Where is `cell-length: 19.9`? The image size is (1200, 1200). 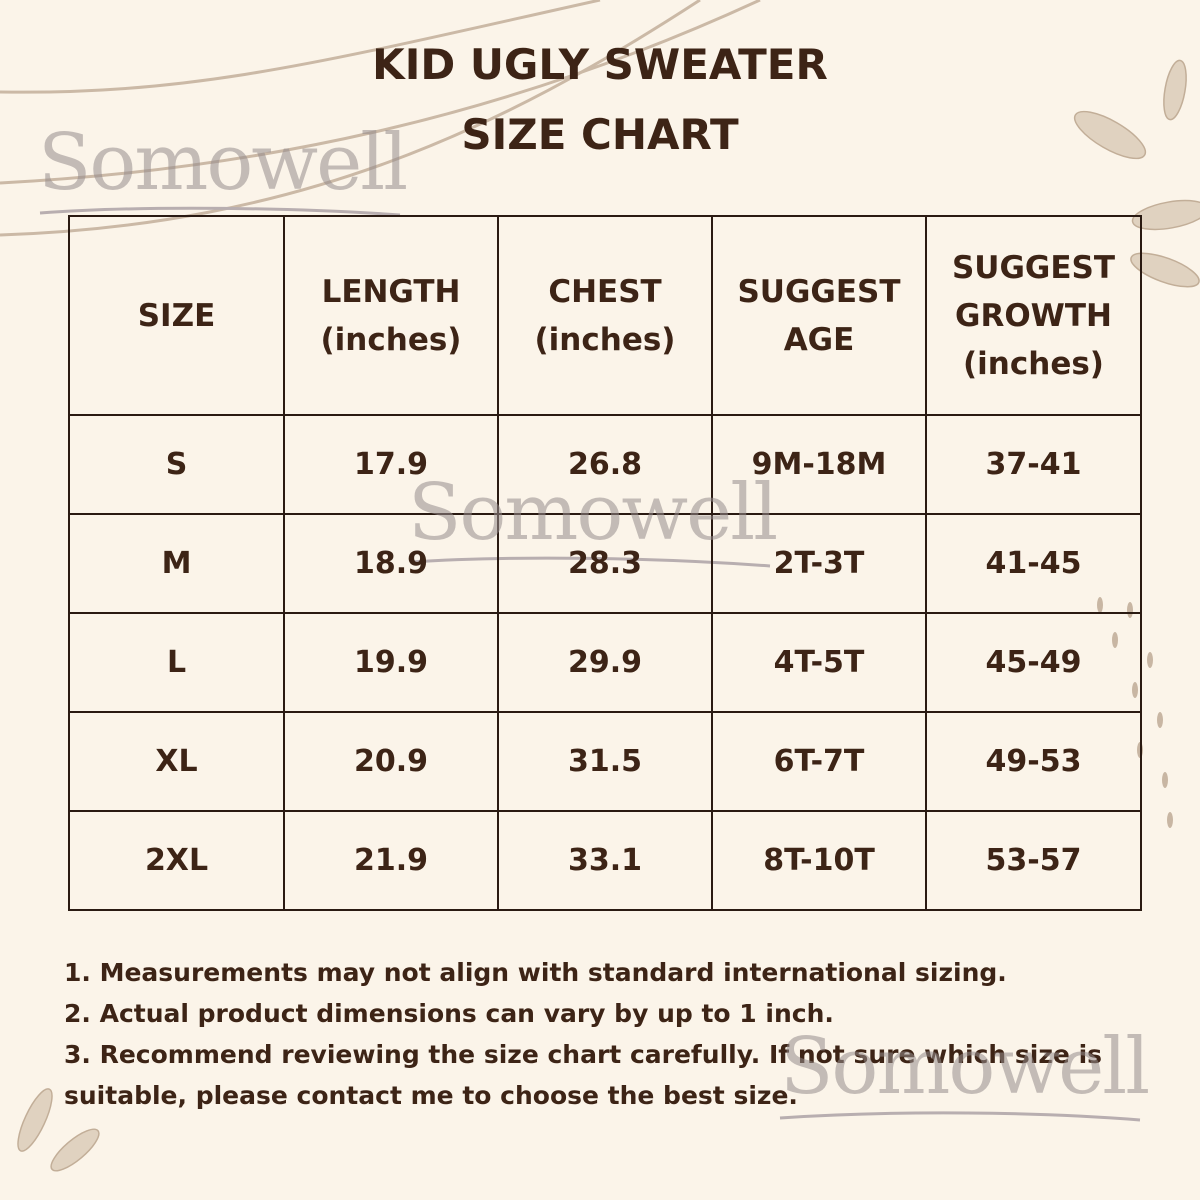 cell-length: 19.9 is located at coordinates (391, 662).